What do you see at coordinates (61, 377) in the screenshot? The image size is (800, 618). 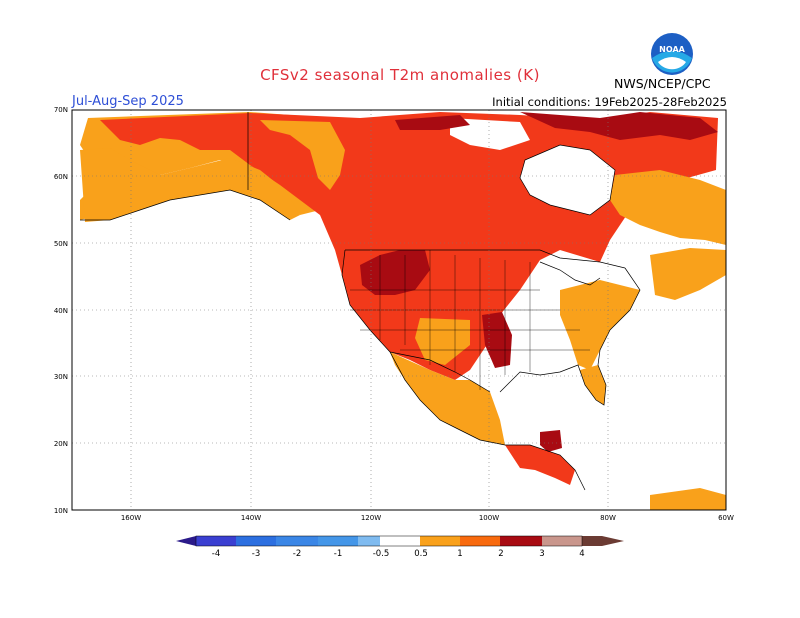 I see `lat-label: 30N` at bounding box center [61, 377].